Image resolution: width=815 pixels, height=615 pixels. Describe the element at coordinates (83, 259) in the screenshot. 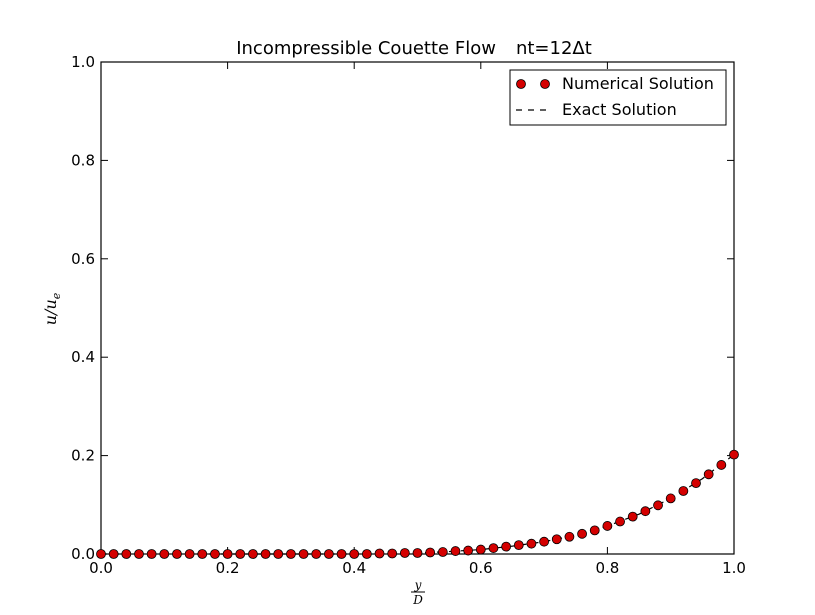

I see `y-tick-label: 0.6` at that location.